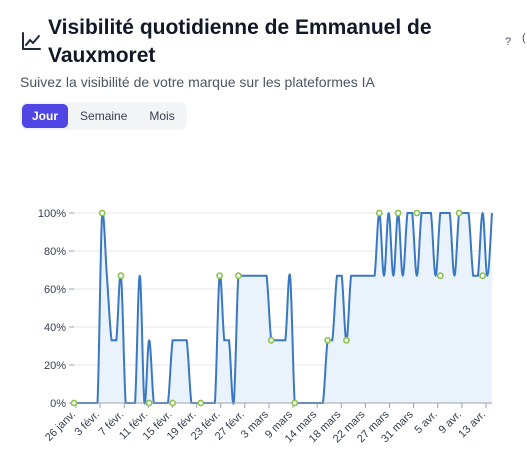 The image size is (527, 458). I want to click on y-tick-label: 40%, so click(55, 328).